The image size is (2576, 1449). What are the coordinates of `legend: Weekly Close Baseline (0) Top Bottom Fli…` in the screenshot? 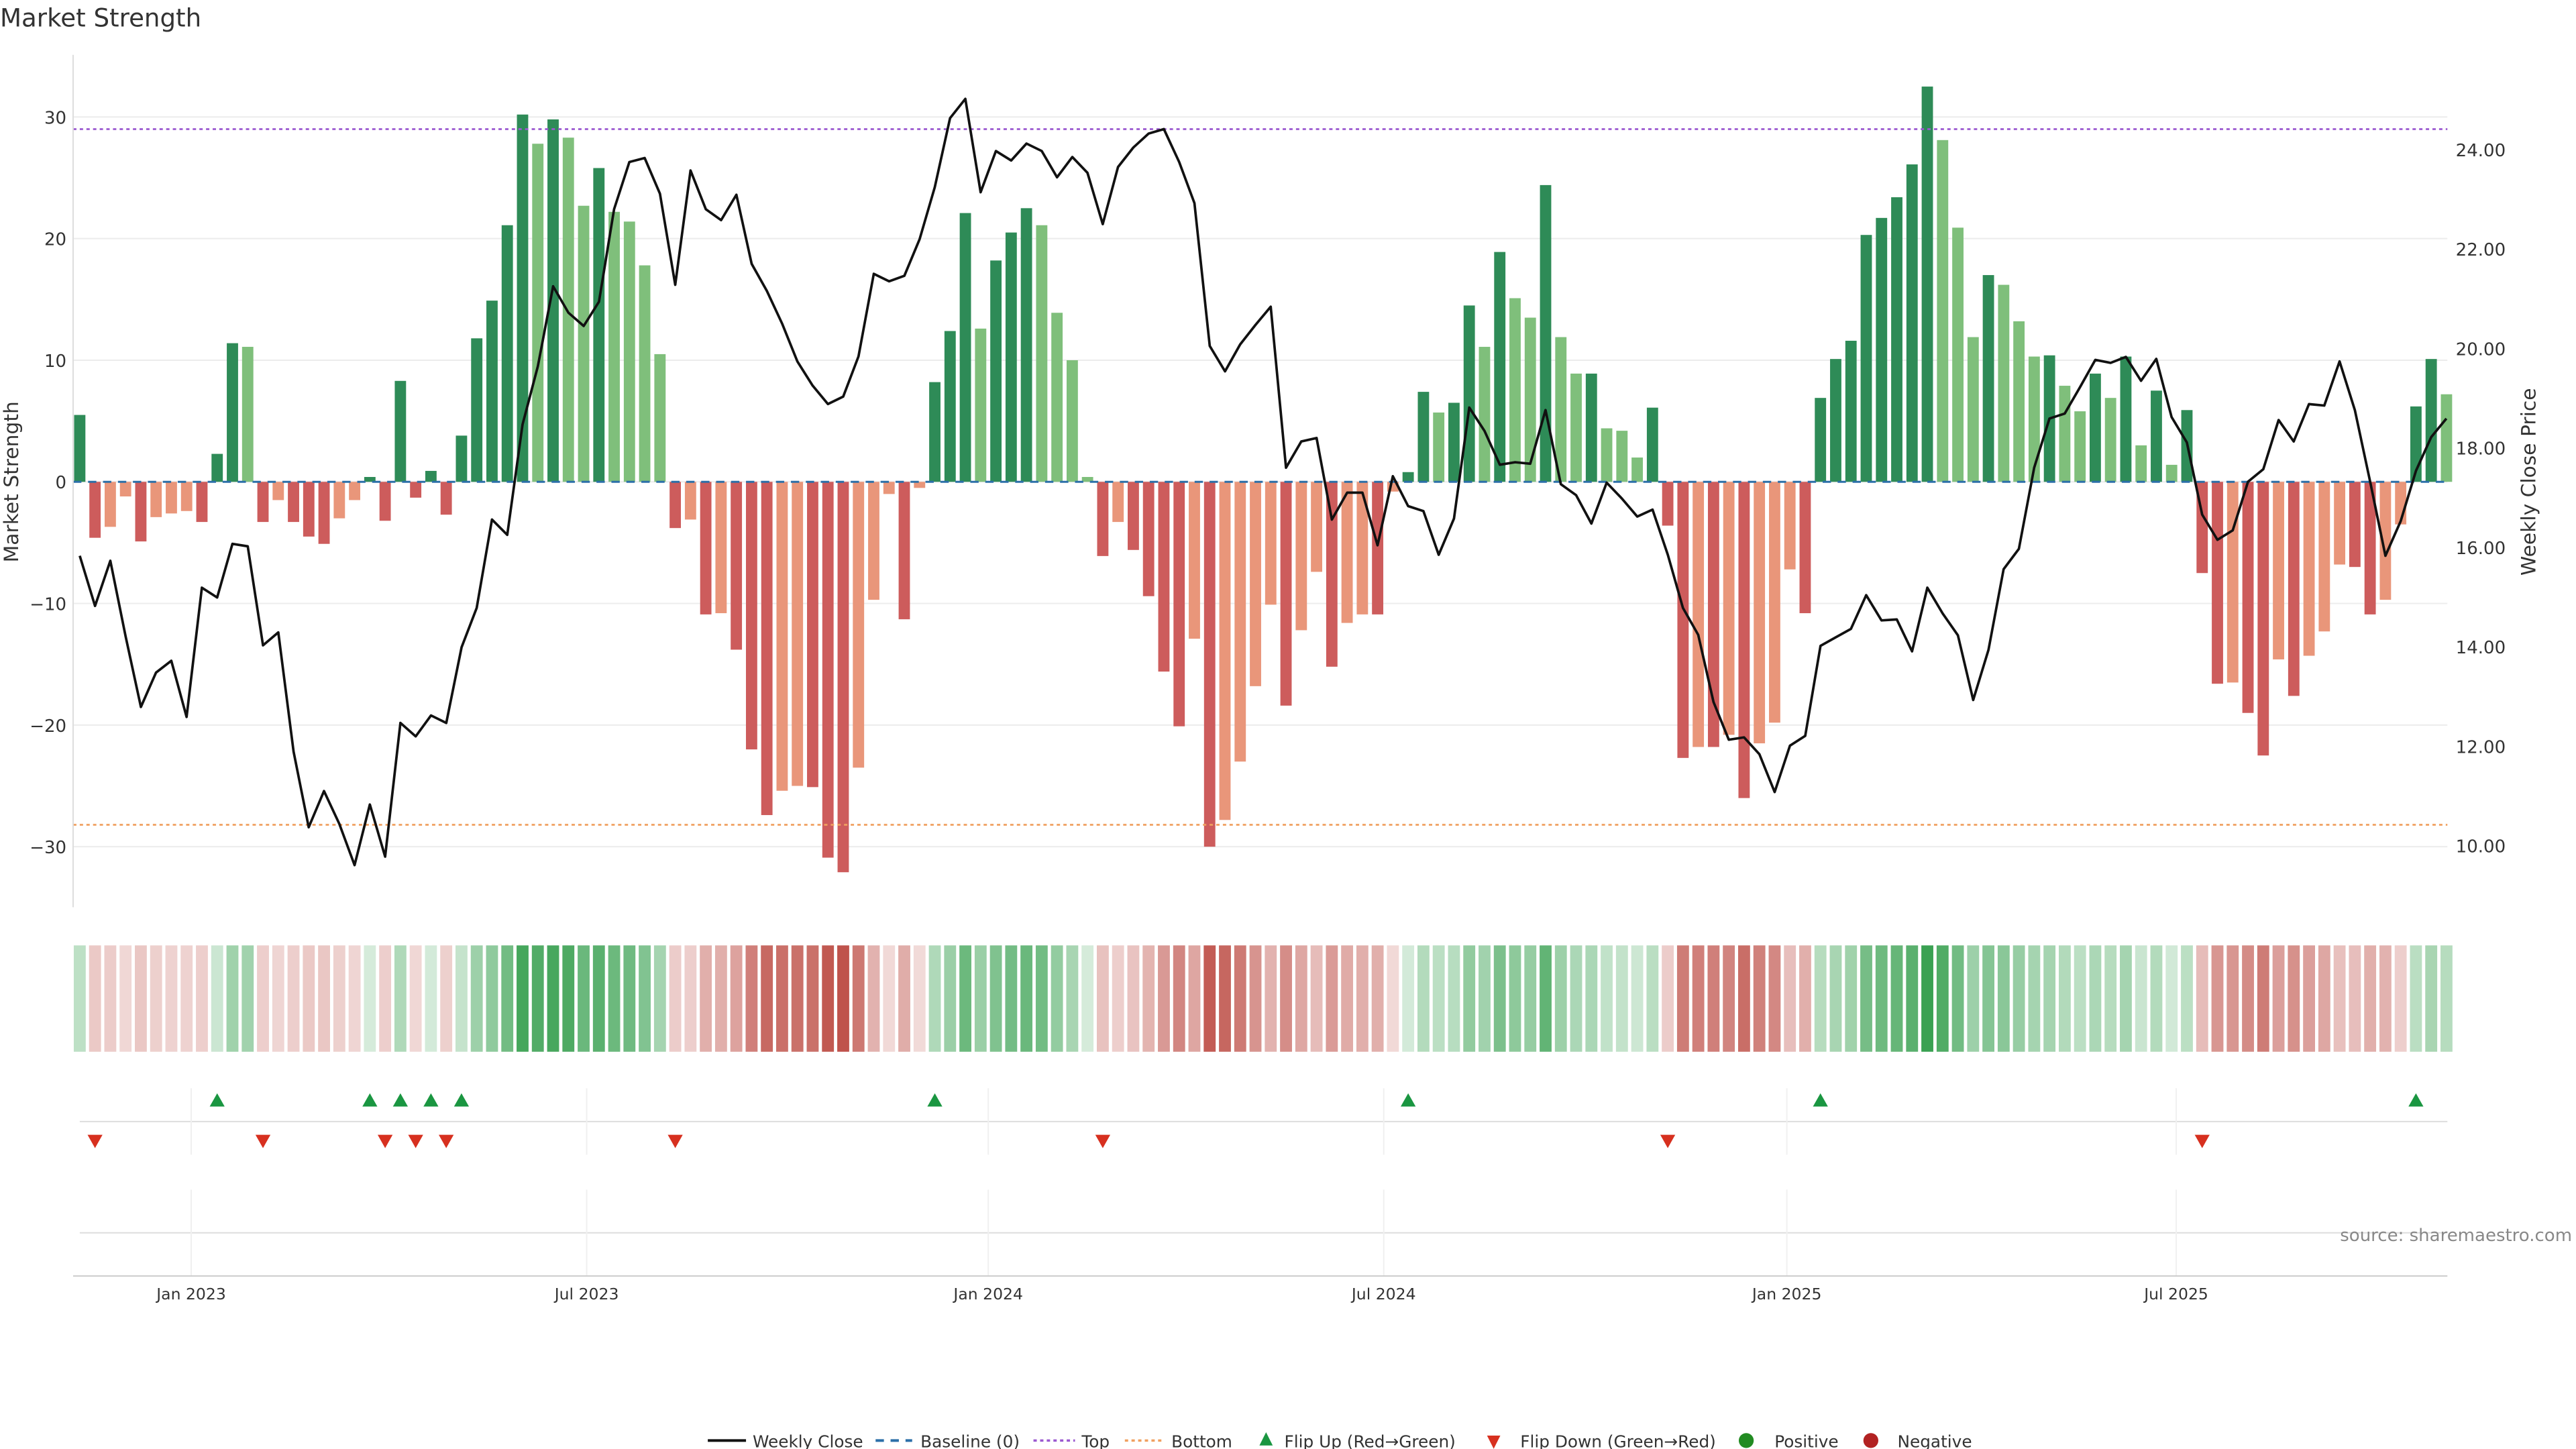 It's located at (1340, 1440).